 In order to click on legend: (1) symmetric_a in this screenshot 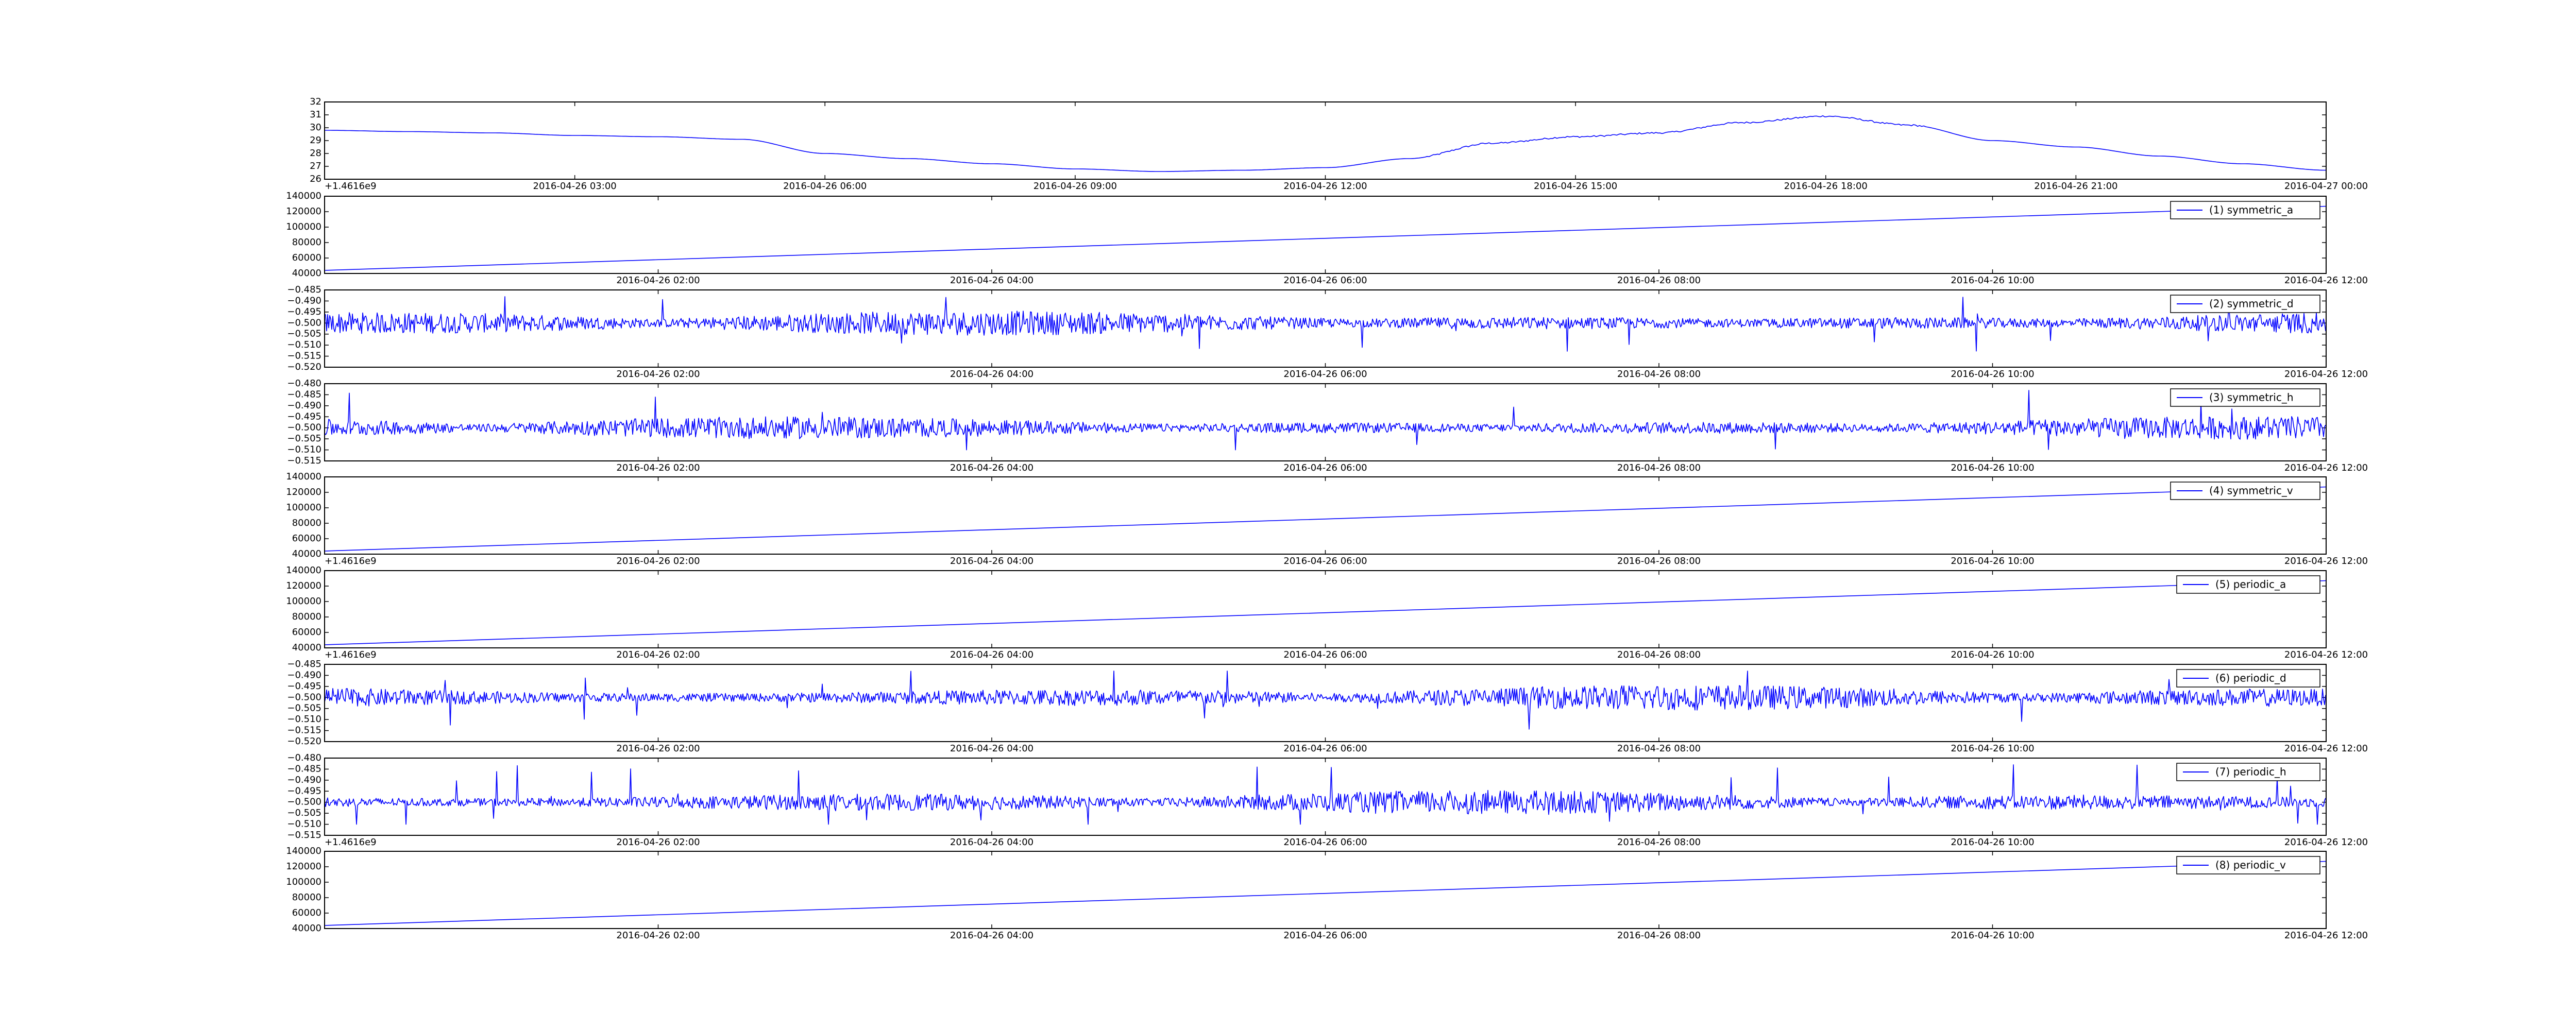, I will do `click(2245, 210)`.